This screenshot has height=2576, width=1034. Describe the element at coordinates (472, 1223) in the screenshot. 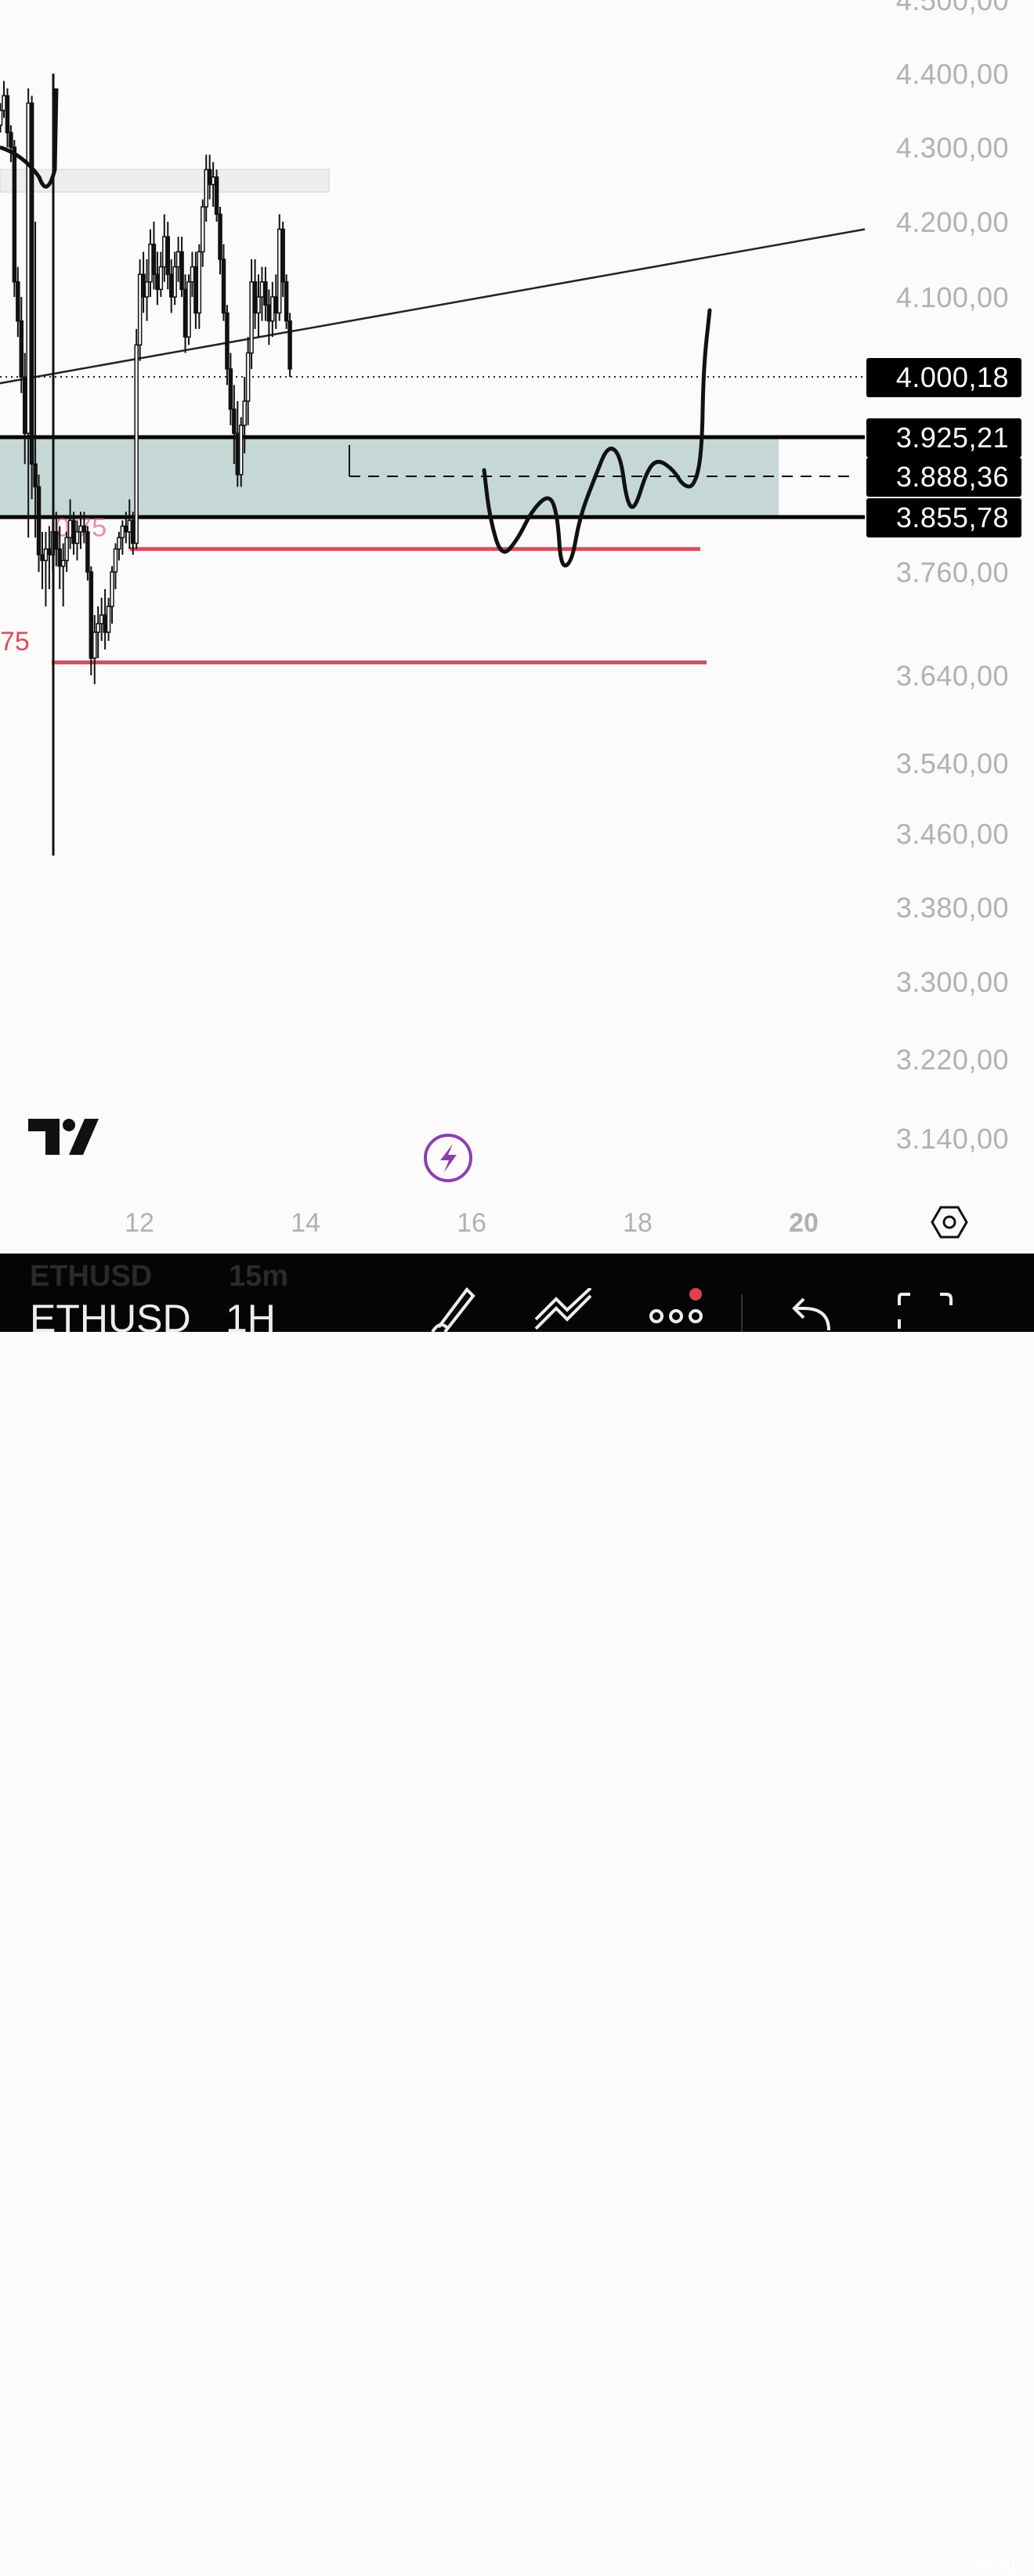

I see `time-axis: 12 14 16 18 20` at that location.